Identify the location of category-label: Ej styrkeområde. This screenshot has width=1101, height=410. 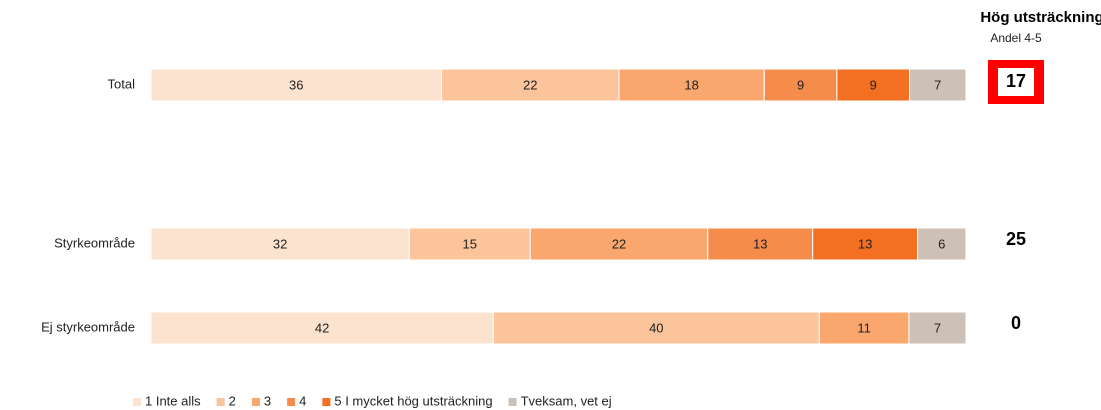
(88, 326).